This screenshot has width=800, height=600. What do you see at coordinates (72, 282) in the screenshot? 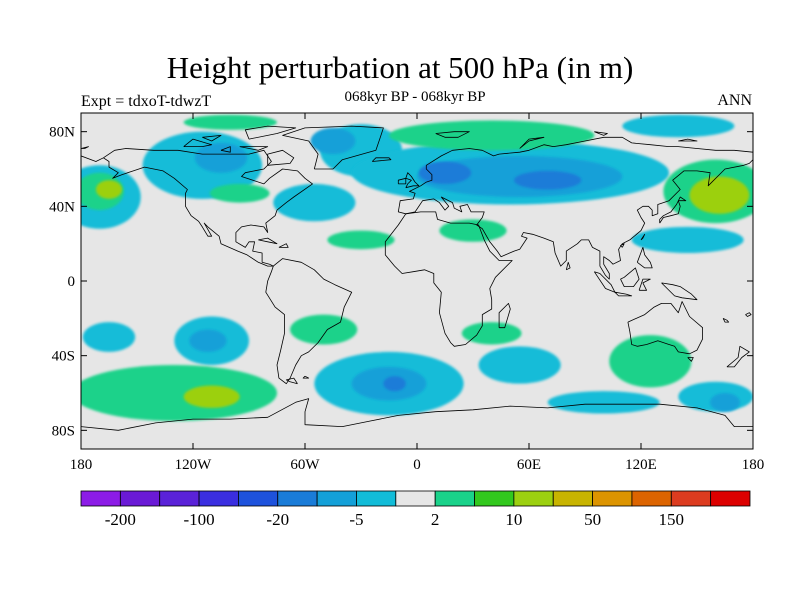
I see `lat-tick-label: 0` at bounding box center [72, 282].